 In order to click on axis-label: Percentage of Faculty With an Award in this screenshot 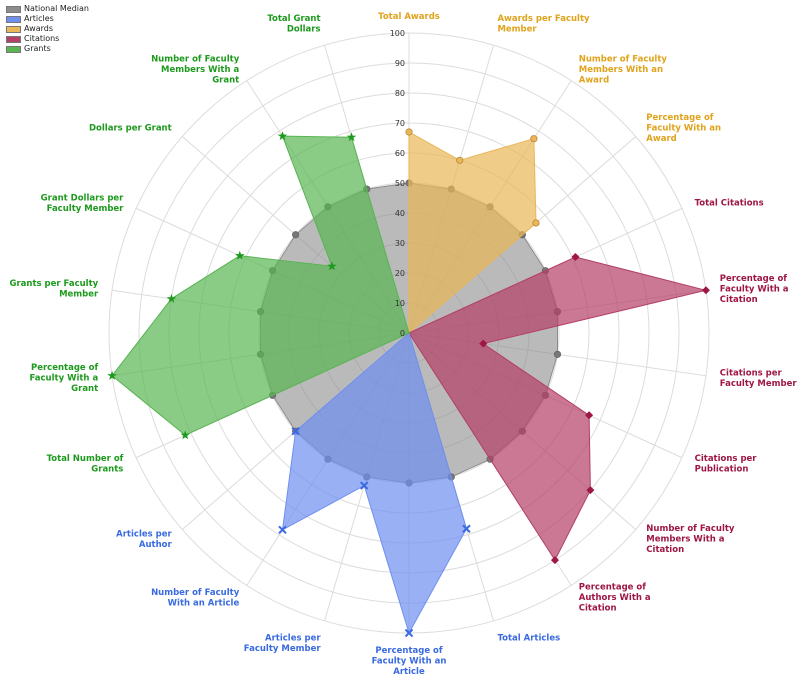, I will do `click(683, 128)`.